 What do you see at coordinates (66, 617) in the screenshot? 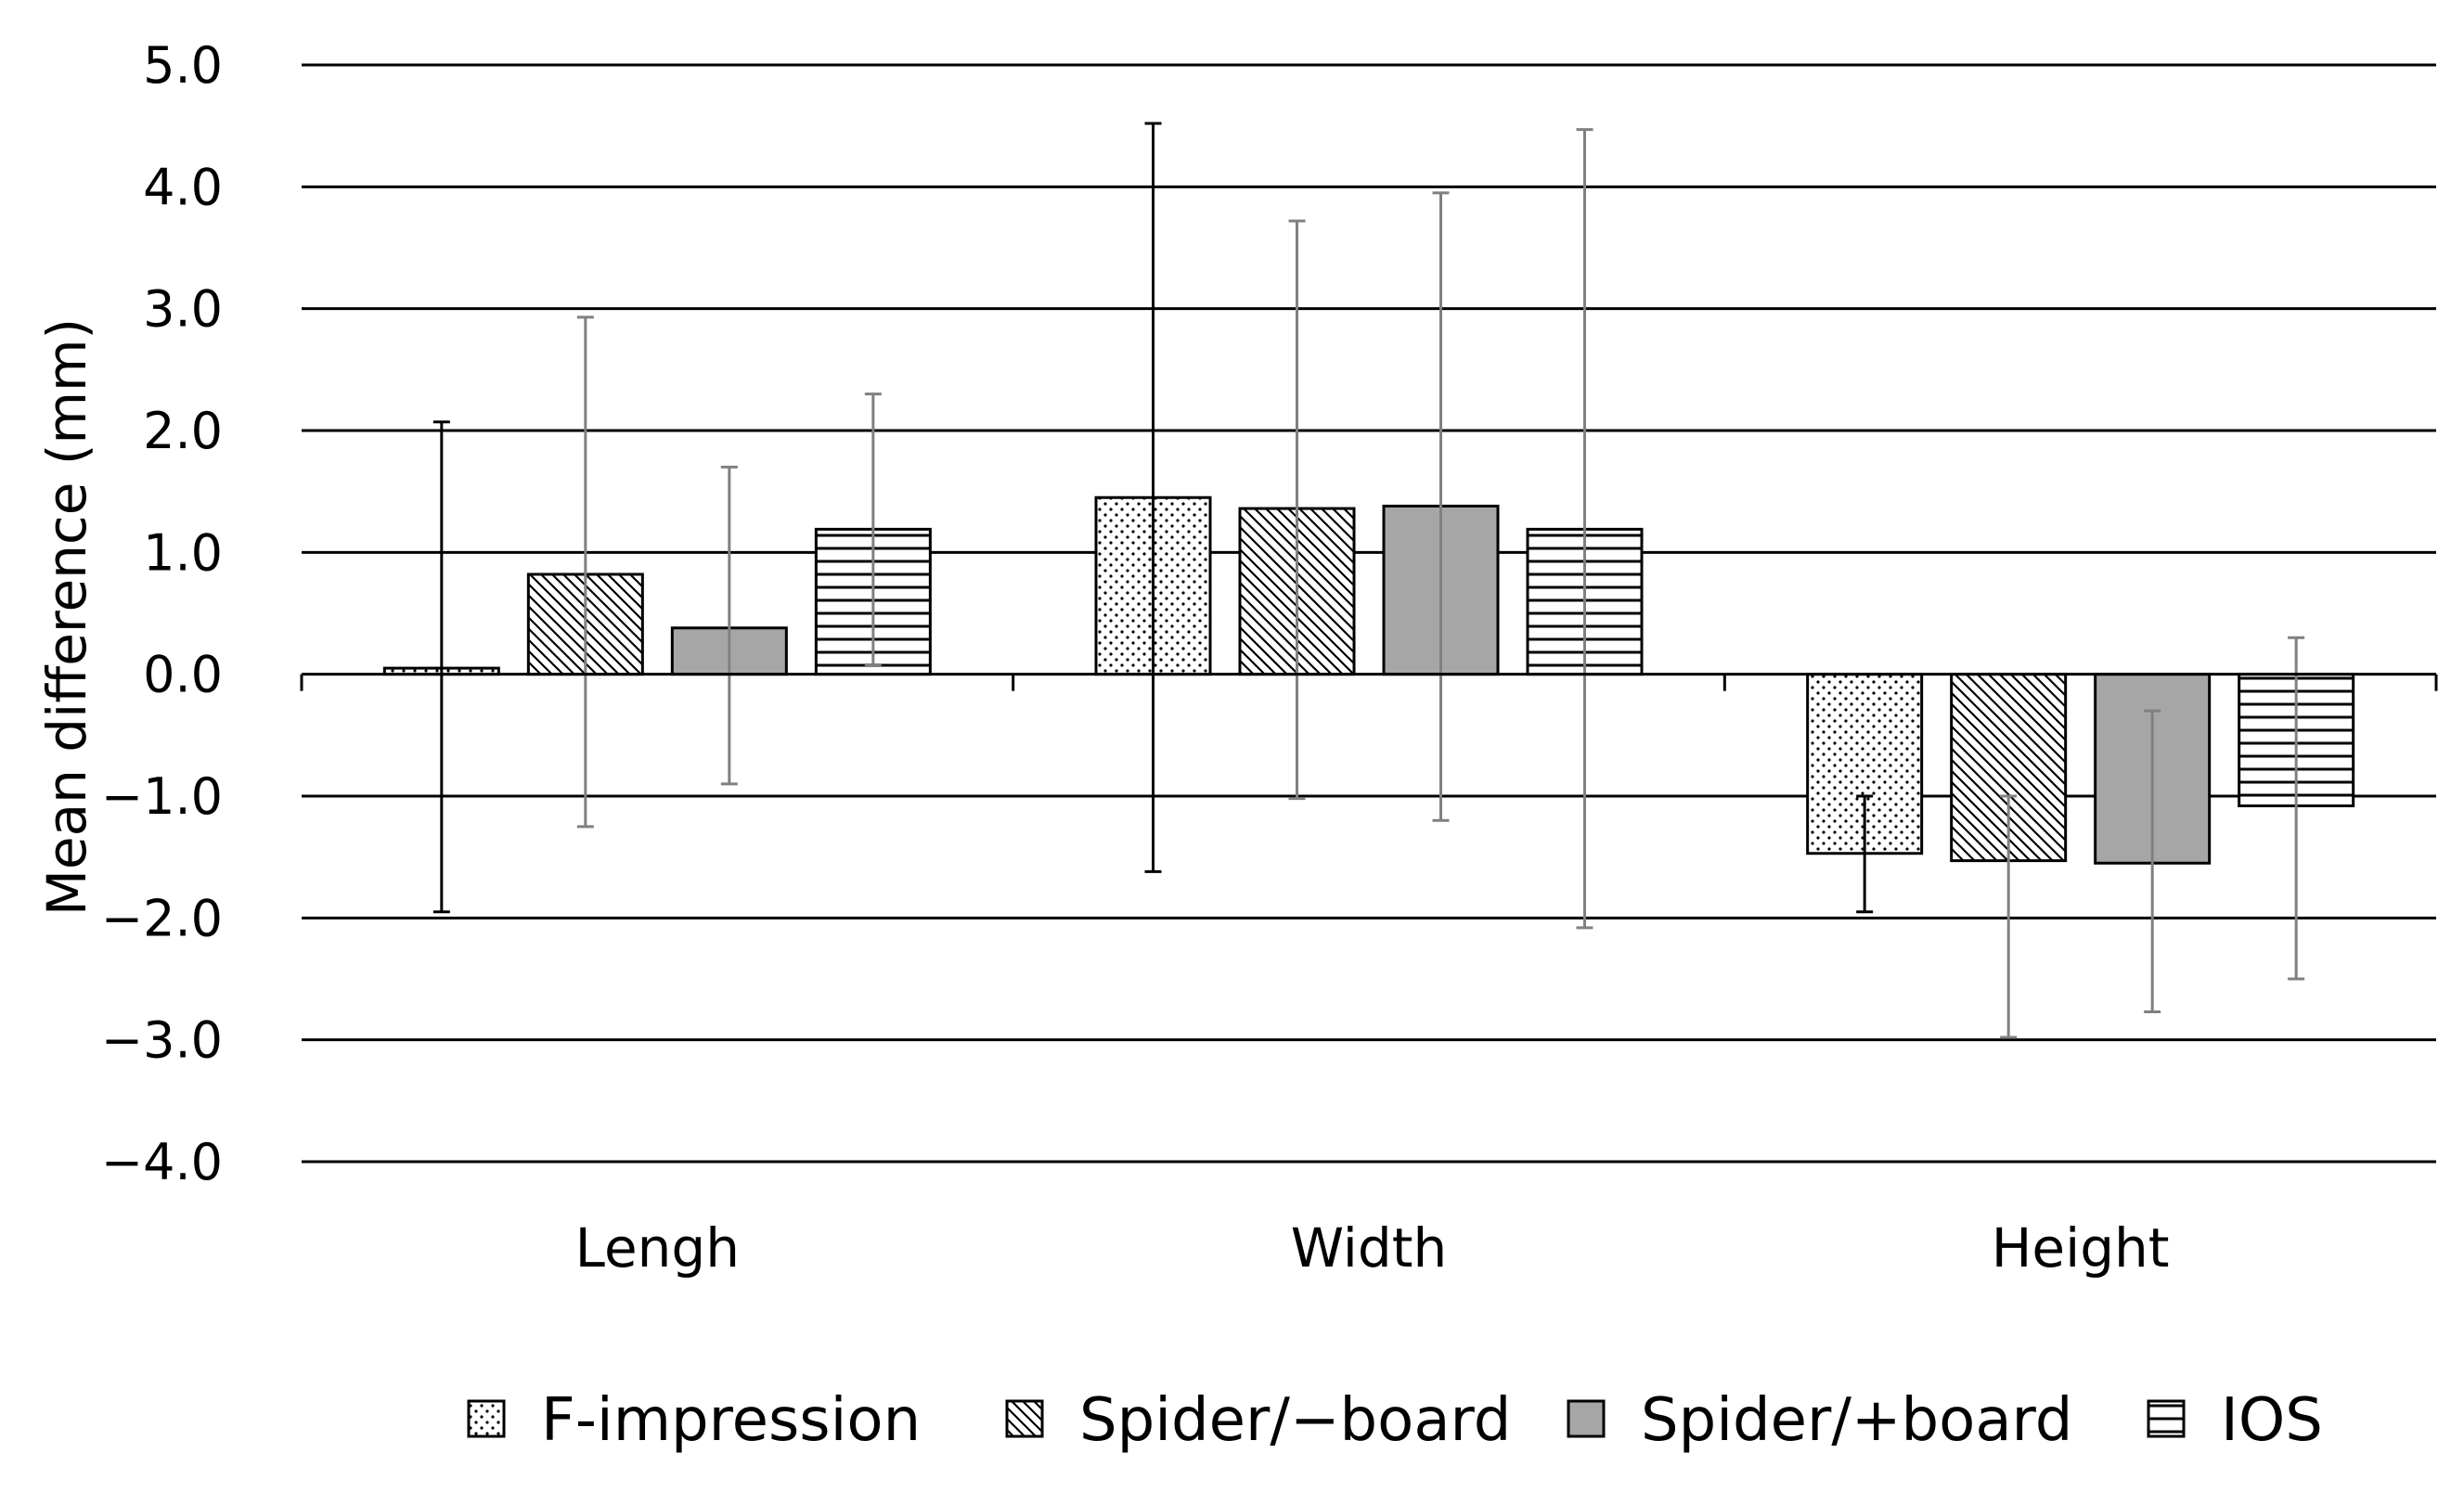
I see `y-axis-title: Mean difference (mm)` at bounding box center [66, 617].